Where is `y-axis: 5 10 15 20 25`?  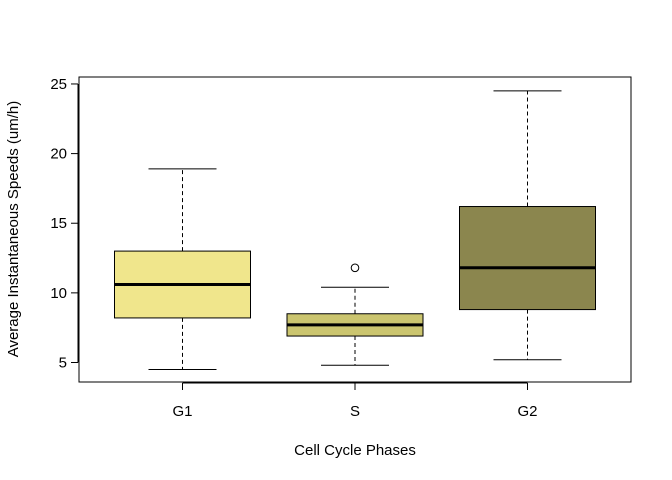
y-axis: 5 10 15 20 25 is located at coordinates (64, 224).